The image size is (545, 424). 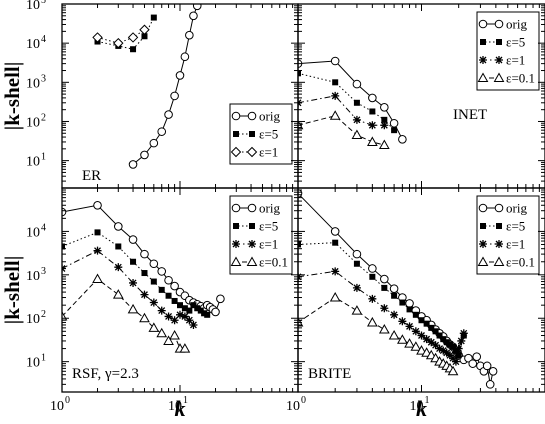 I want to click on panel-data, so click(x=352, y=103).